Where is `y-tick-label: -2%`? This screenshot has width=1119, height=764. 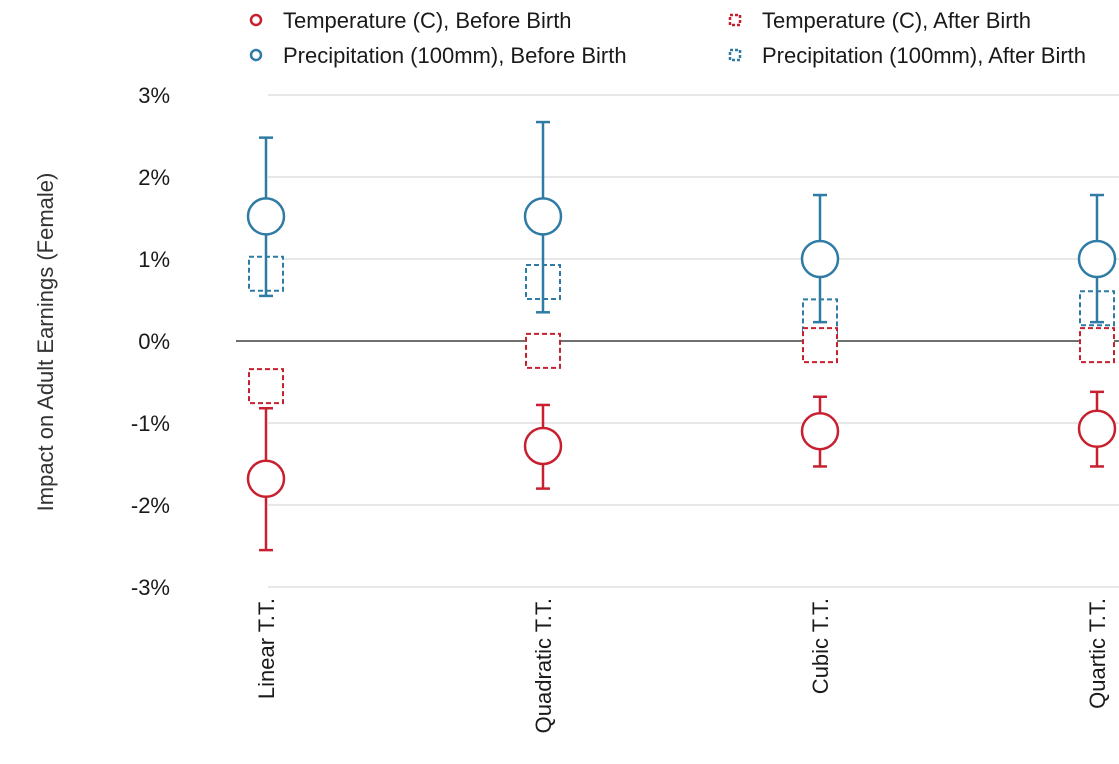
y-tick-label: -2% is located at coordinates (150, 505).